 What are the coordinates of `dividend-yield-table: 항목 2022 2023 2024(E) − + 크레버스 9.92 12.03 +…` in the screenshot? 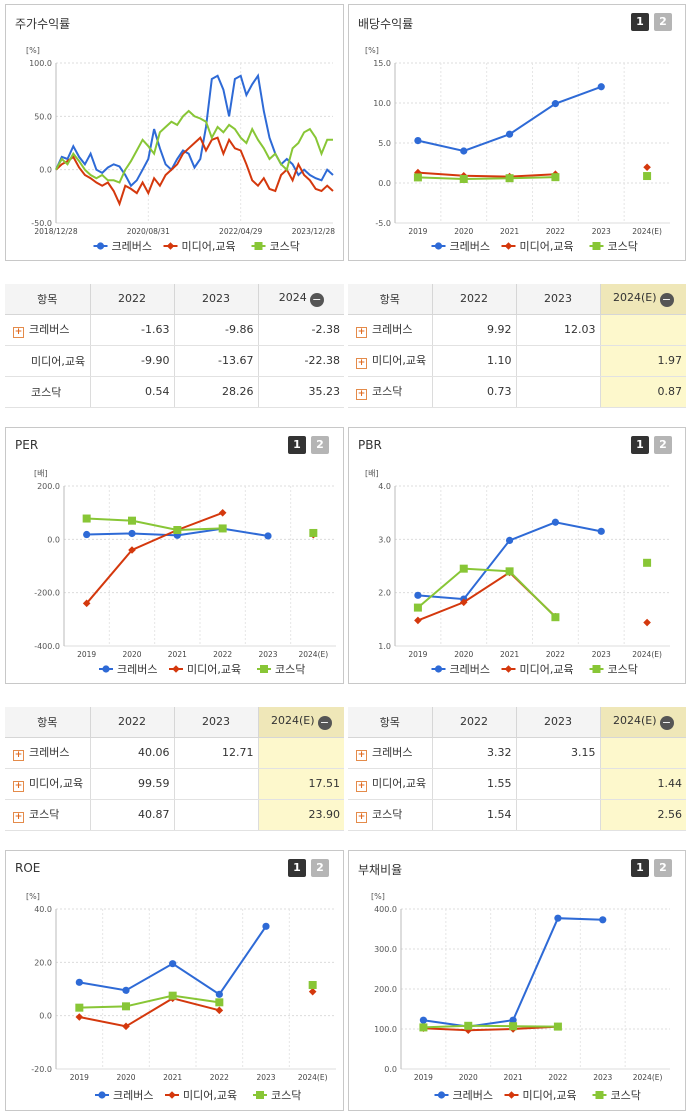 It's located at (517, 346).